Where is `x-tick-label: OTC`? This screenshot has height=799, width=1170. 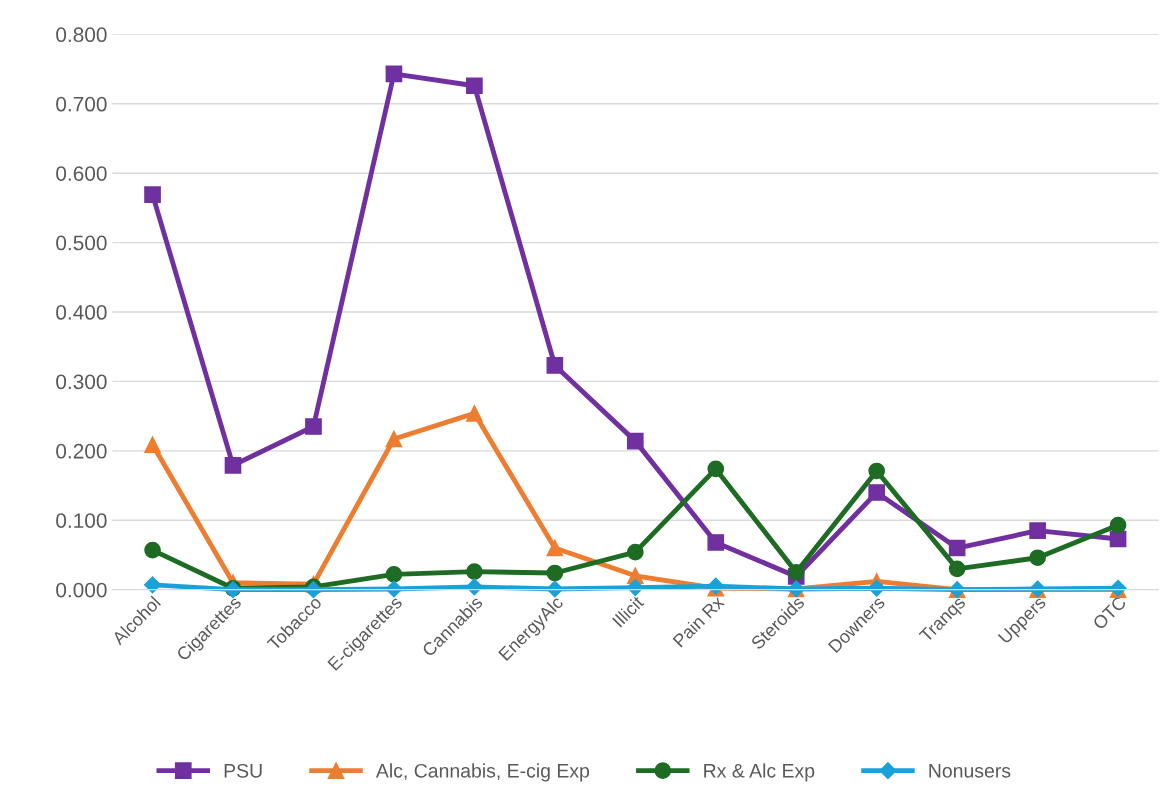
x-tick-label: OTC is located at coordinates (1109, 613).